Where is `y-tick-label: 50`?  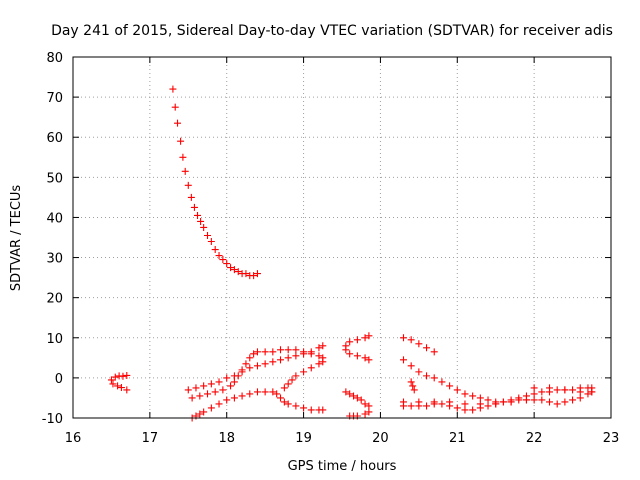 y-tick-label: 50 is located at coordinates (54, 178).